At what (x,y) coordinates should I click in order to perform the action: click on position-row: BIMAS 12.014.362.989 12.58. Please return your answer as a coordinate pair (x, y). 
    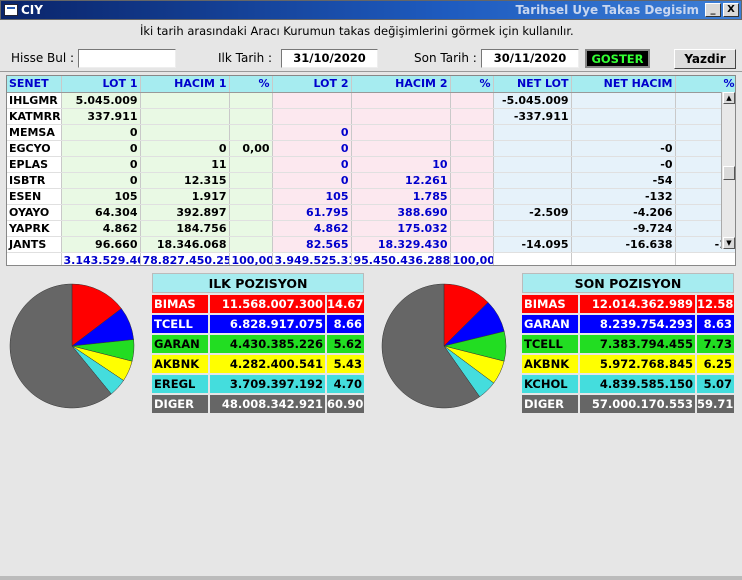
    Looking at the image, I should click on (628, 304).